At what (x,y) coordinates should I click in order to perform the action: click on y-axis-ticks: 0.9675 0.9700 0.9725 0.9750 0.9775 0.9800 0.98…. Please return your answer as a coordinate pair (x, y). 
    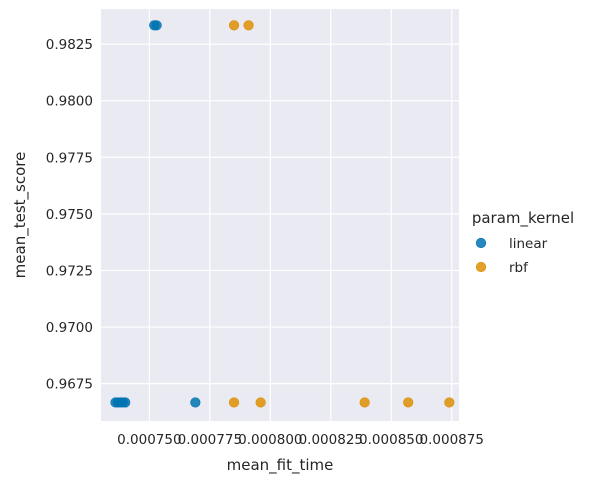
    Looking at the image, I should click on (69, 215).